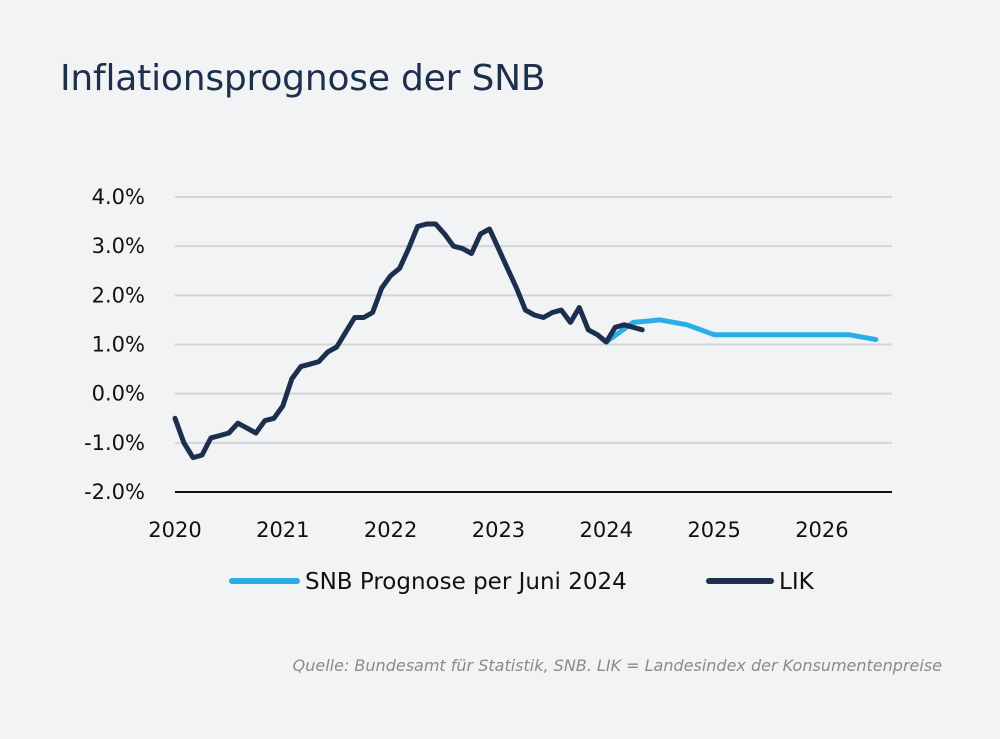 The image size is (1000, 739). Describe the element at coordinates (118, 295) in the screenshot. I see `y-tick-label: 2.0%` at that location.